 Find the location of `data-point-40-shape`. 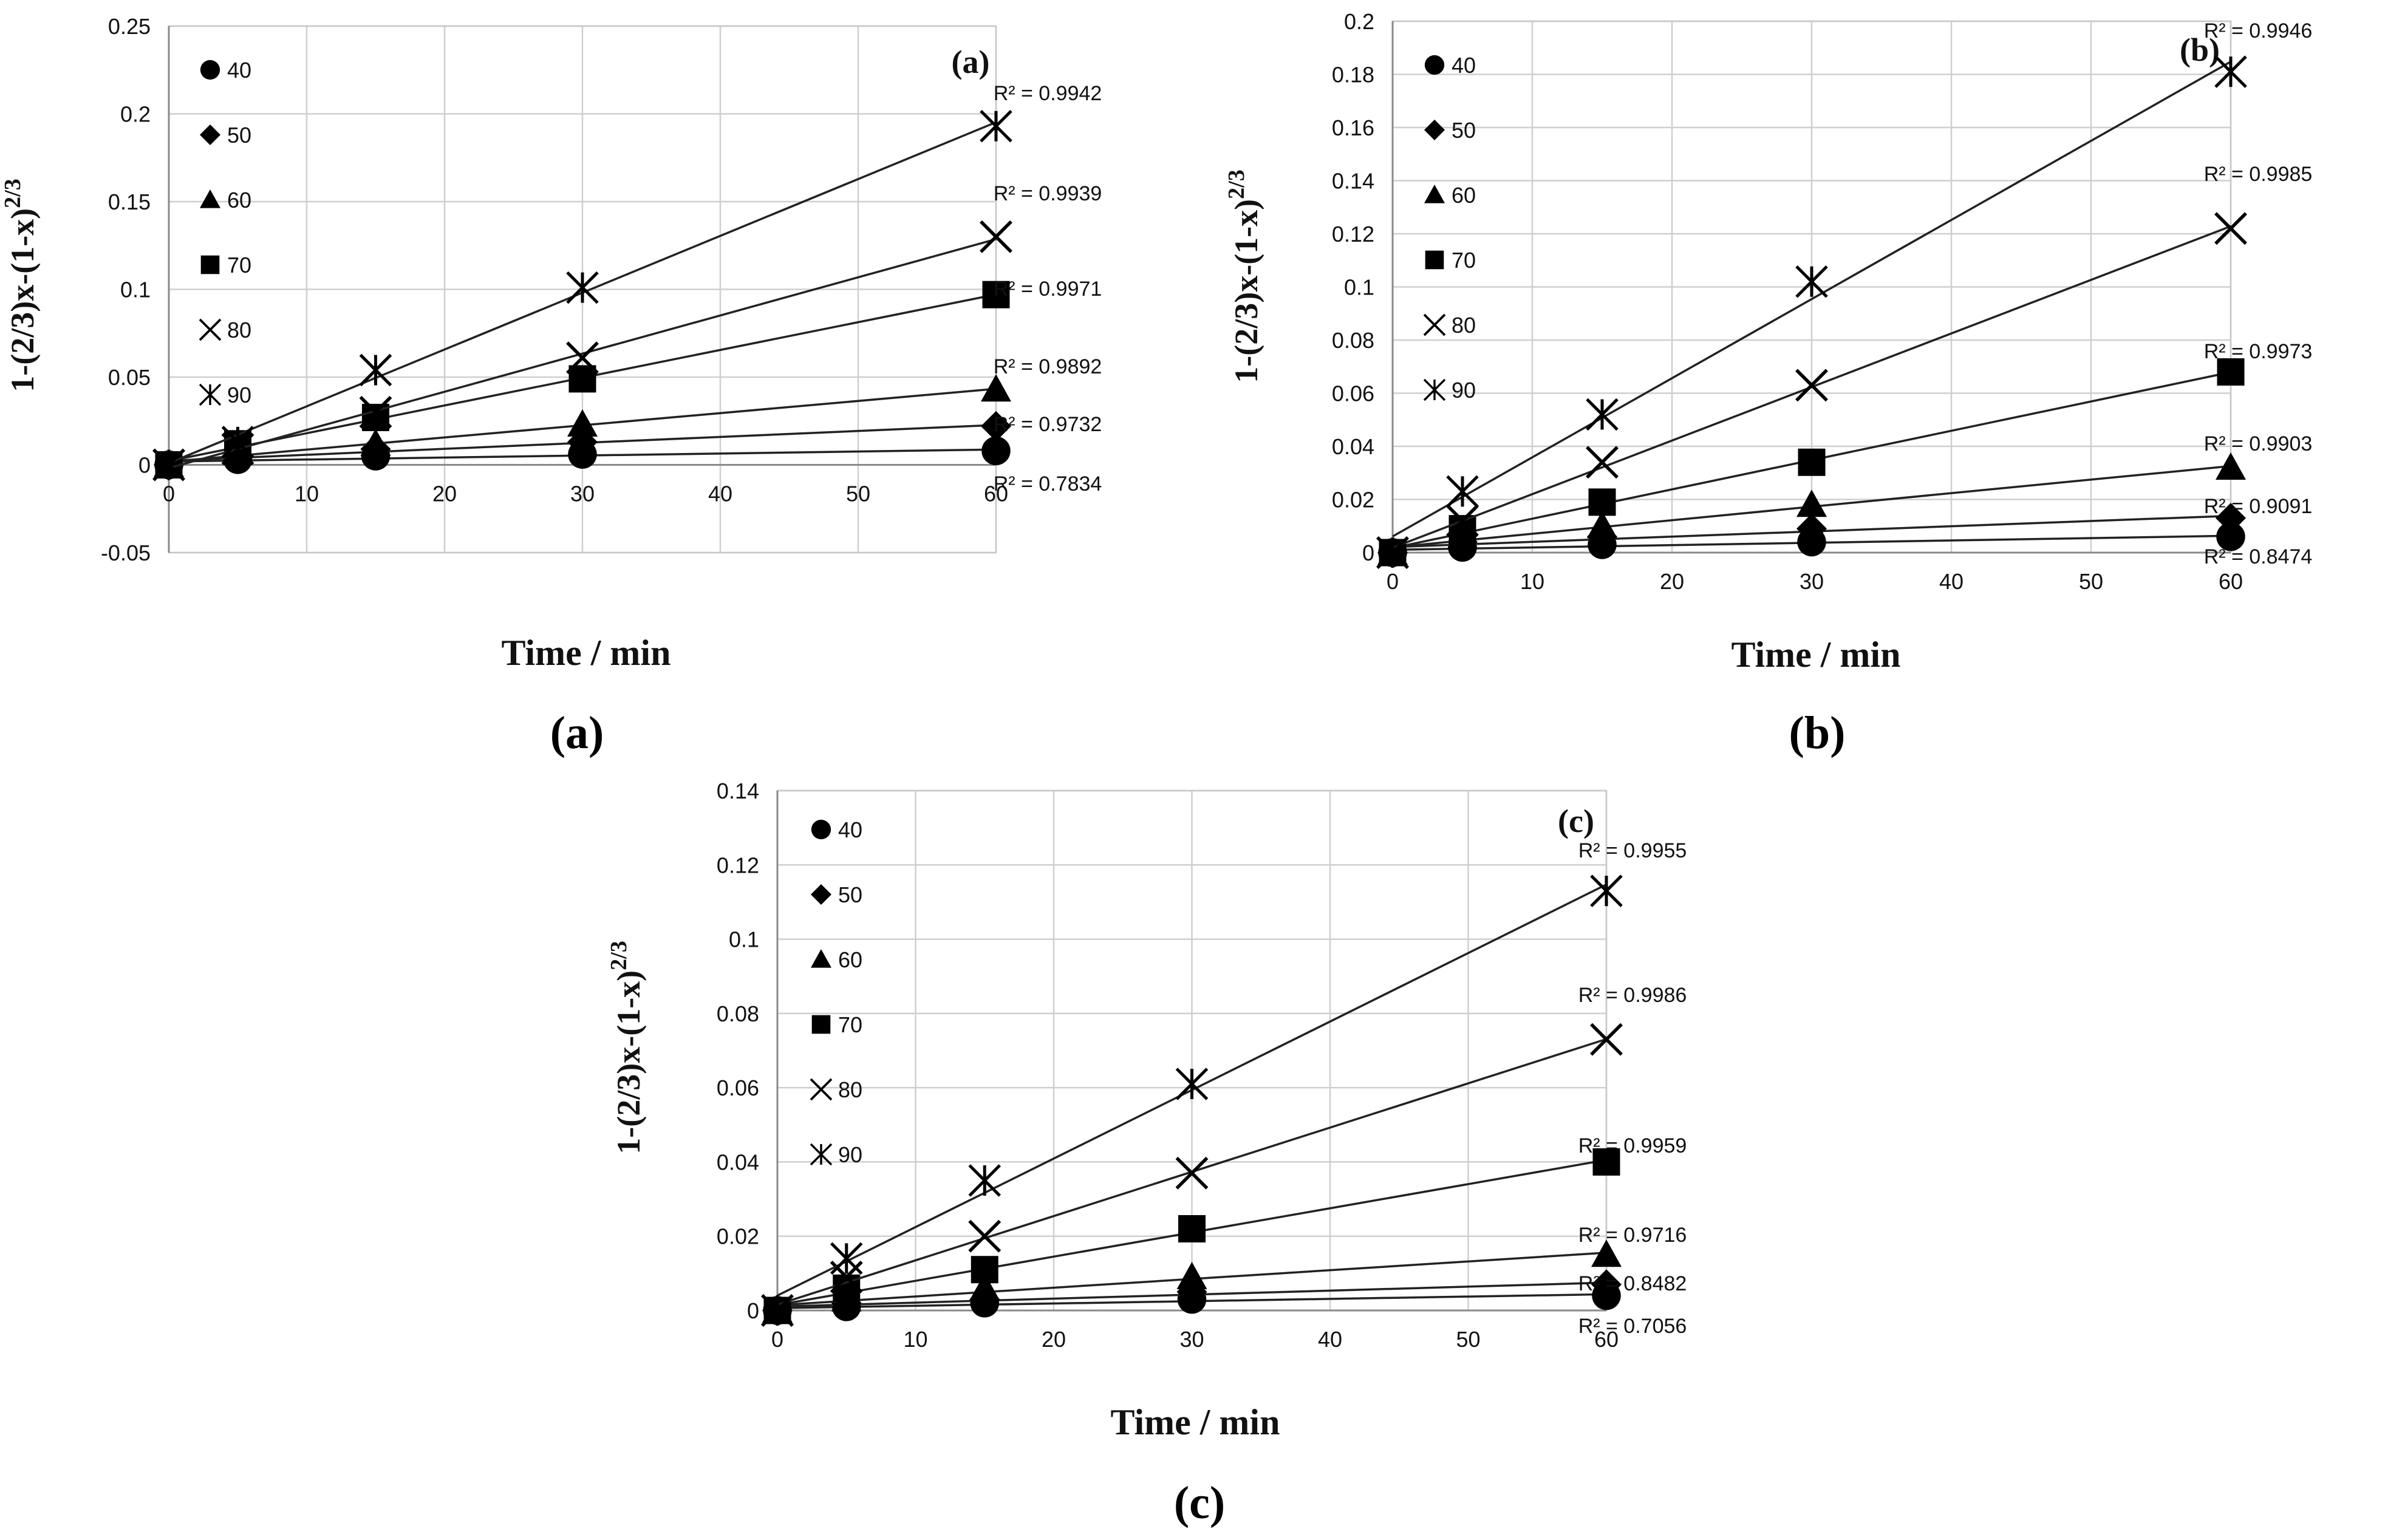

data-point-40-shape is located at coordinates (2230, 536).